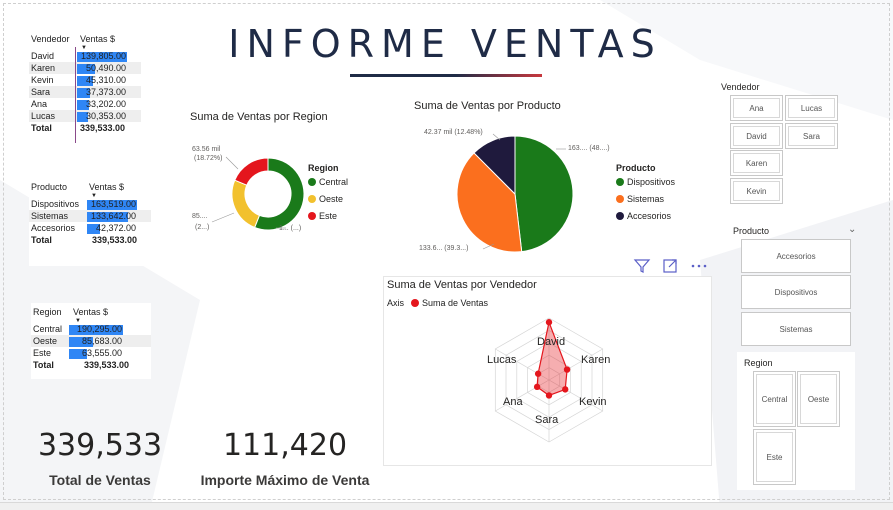 This screenshot has height=510, width=893. I want to click on filter-icon, so click(642, 266).